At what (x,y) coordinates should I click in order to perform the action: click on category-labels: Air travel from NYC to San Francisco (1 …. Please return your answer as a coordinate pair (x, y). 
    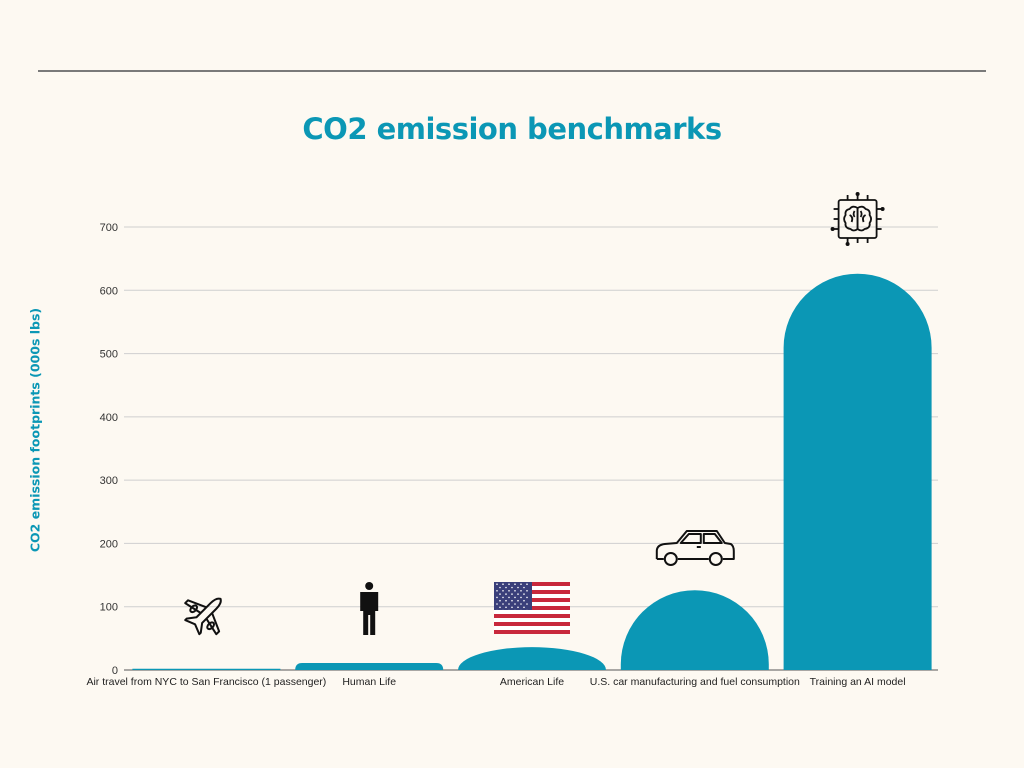
    Looking at the image, I should click on (495, 682).